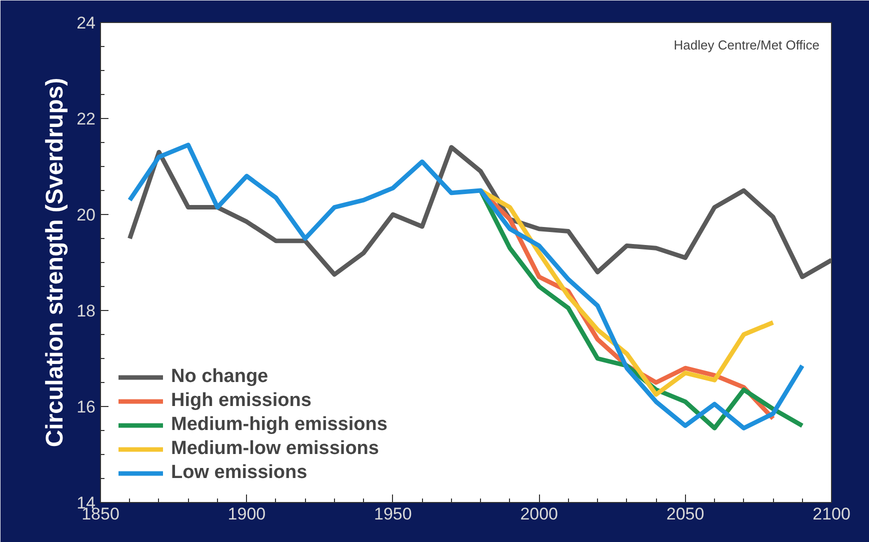  I want to click on y-tick-label: 24, so click(86, 23).